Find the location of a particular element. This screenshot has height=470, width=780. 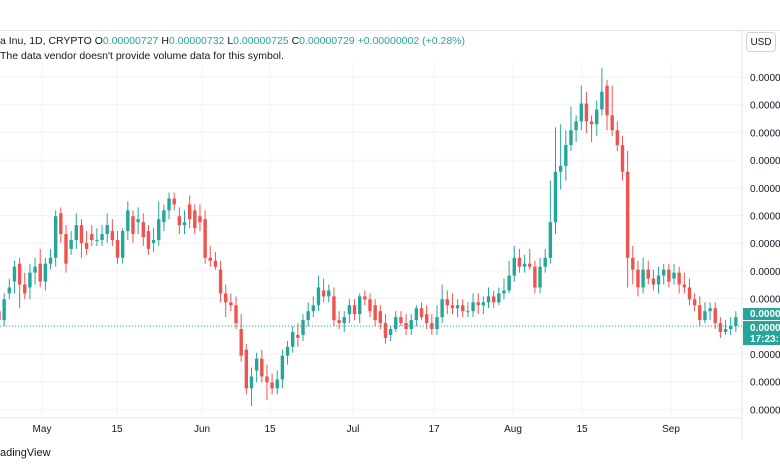

open-value: 0.00000727 is located at coordinates (130, 41).